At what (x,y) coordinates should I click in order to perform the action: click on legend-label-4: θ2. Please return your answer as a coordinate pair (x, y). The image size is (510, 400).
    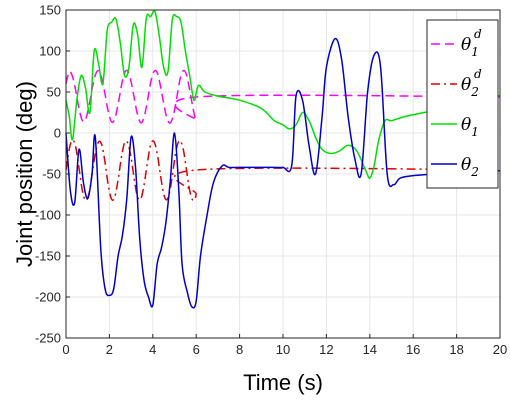
    Looking at the image, I should click on (470, 167).